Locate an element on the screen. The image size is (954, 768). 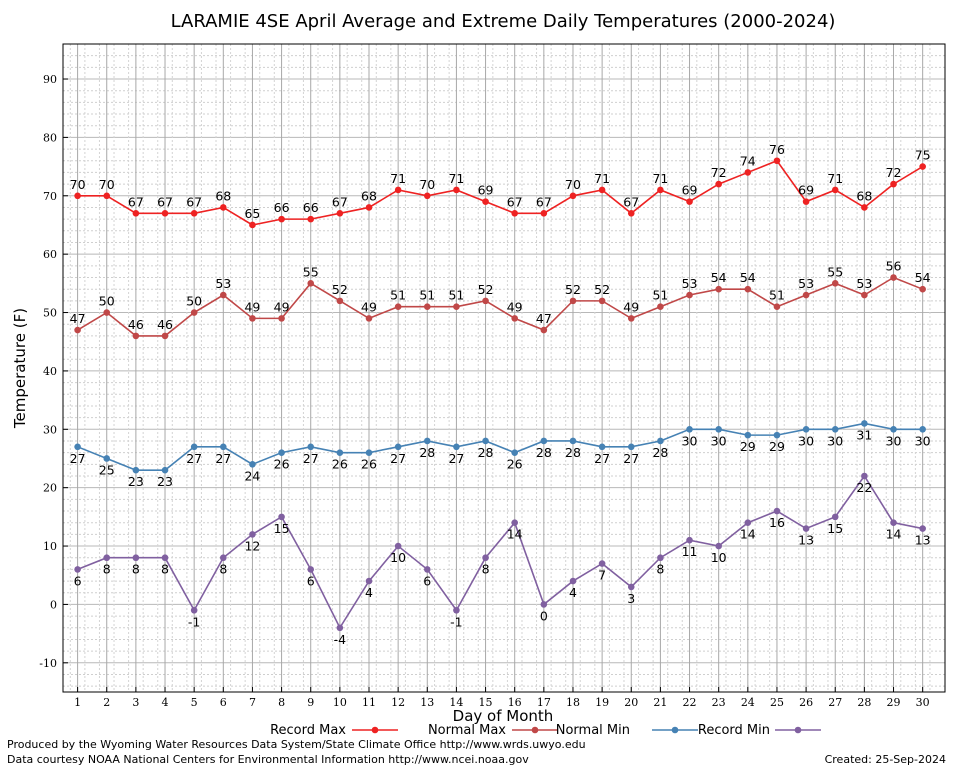
x-tick-label: 26 is located at coordinates (806, 702).